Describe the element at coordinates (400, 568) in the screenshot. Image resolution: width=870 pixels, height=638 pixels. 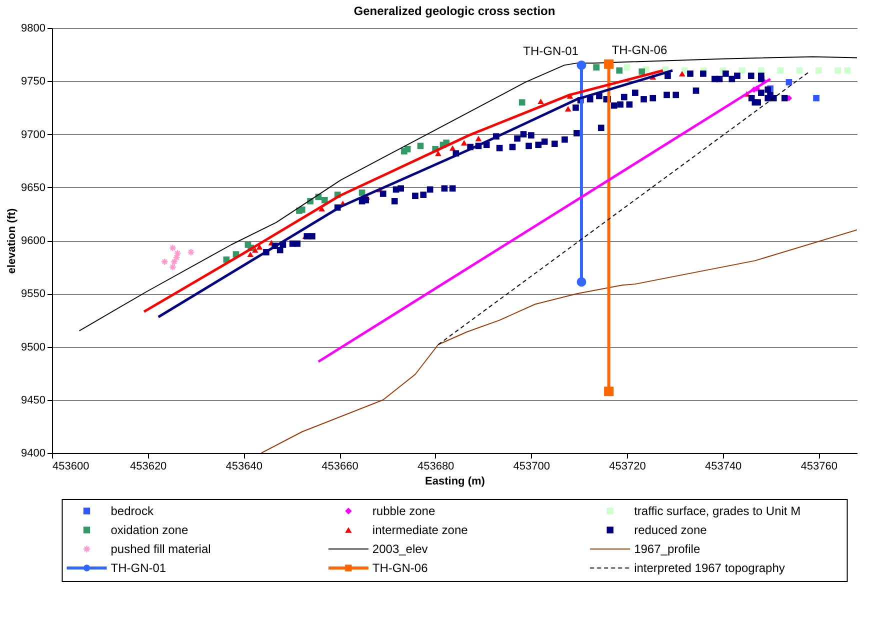
I see `legend-label: TH-GN-06` at that location.